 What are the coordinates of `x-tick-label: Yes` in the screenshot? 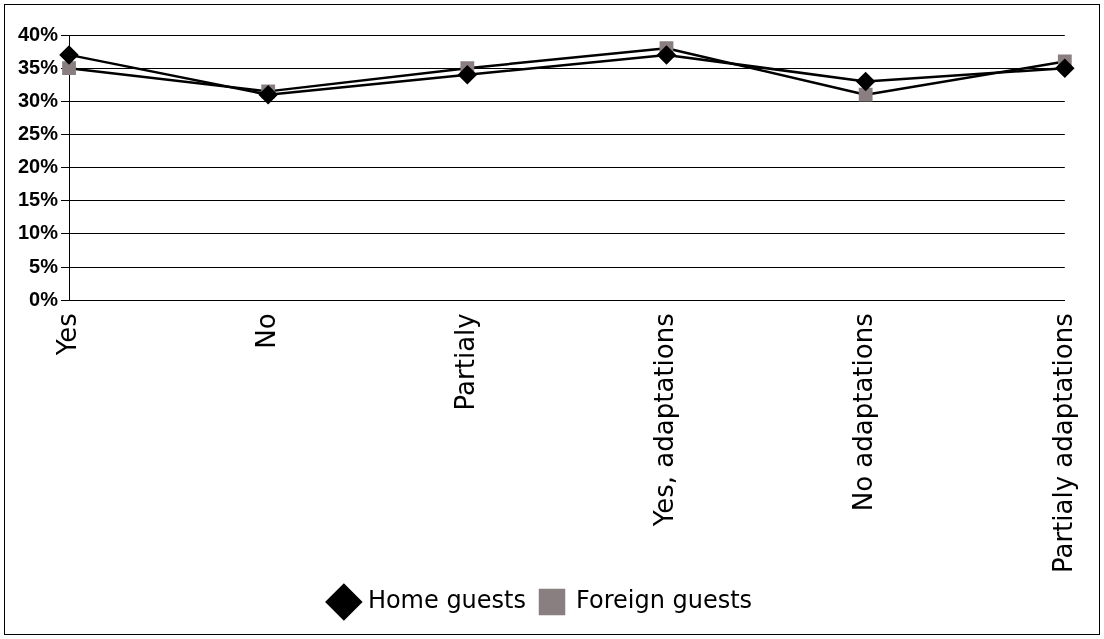 It's located at (66, 335).